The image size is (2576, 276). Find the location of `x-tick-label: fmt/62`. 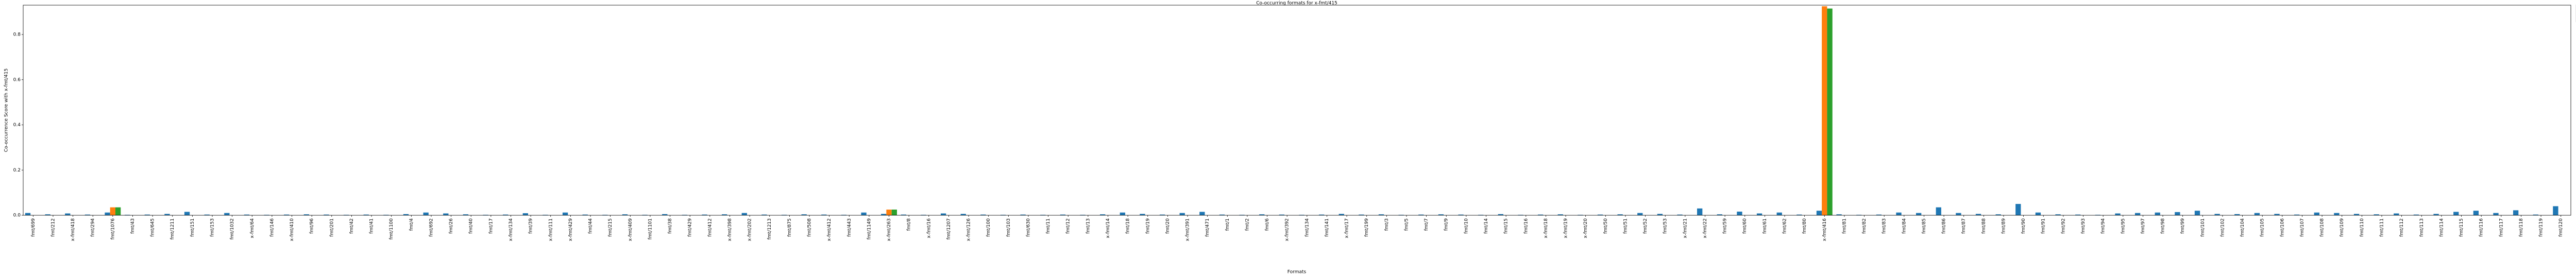

x-tick-label: fmt/62 is located at coordinates (1785, 226).